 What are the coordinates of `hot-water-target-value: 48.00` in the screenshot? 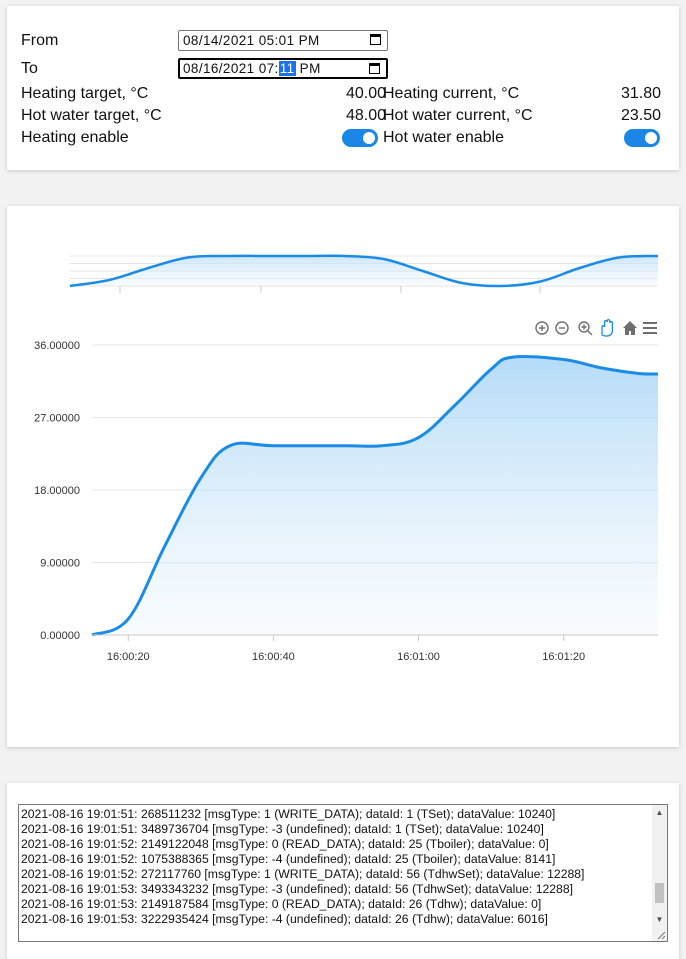 It's located at (365, 115).